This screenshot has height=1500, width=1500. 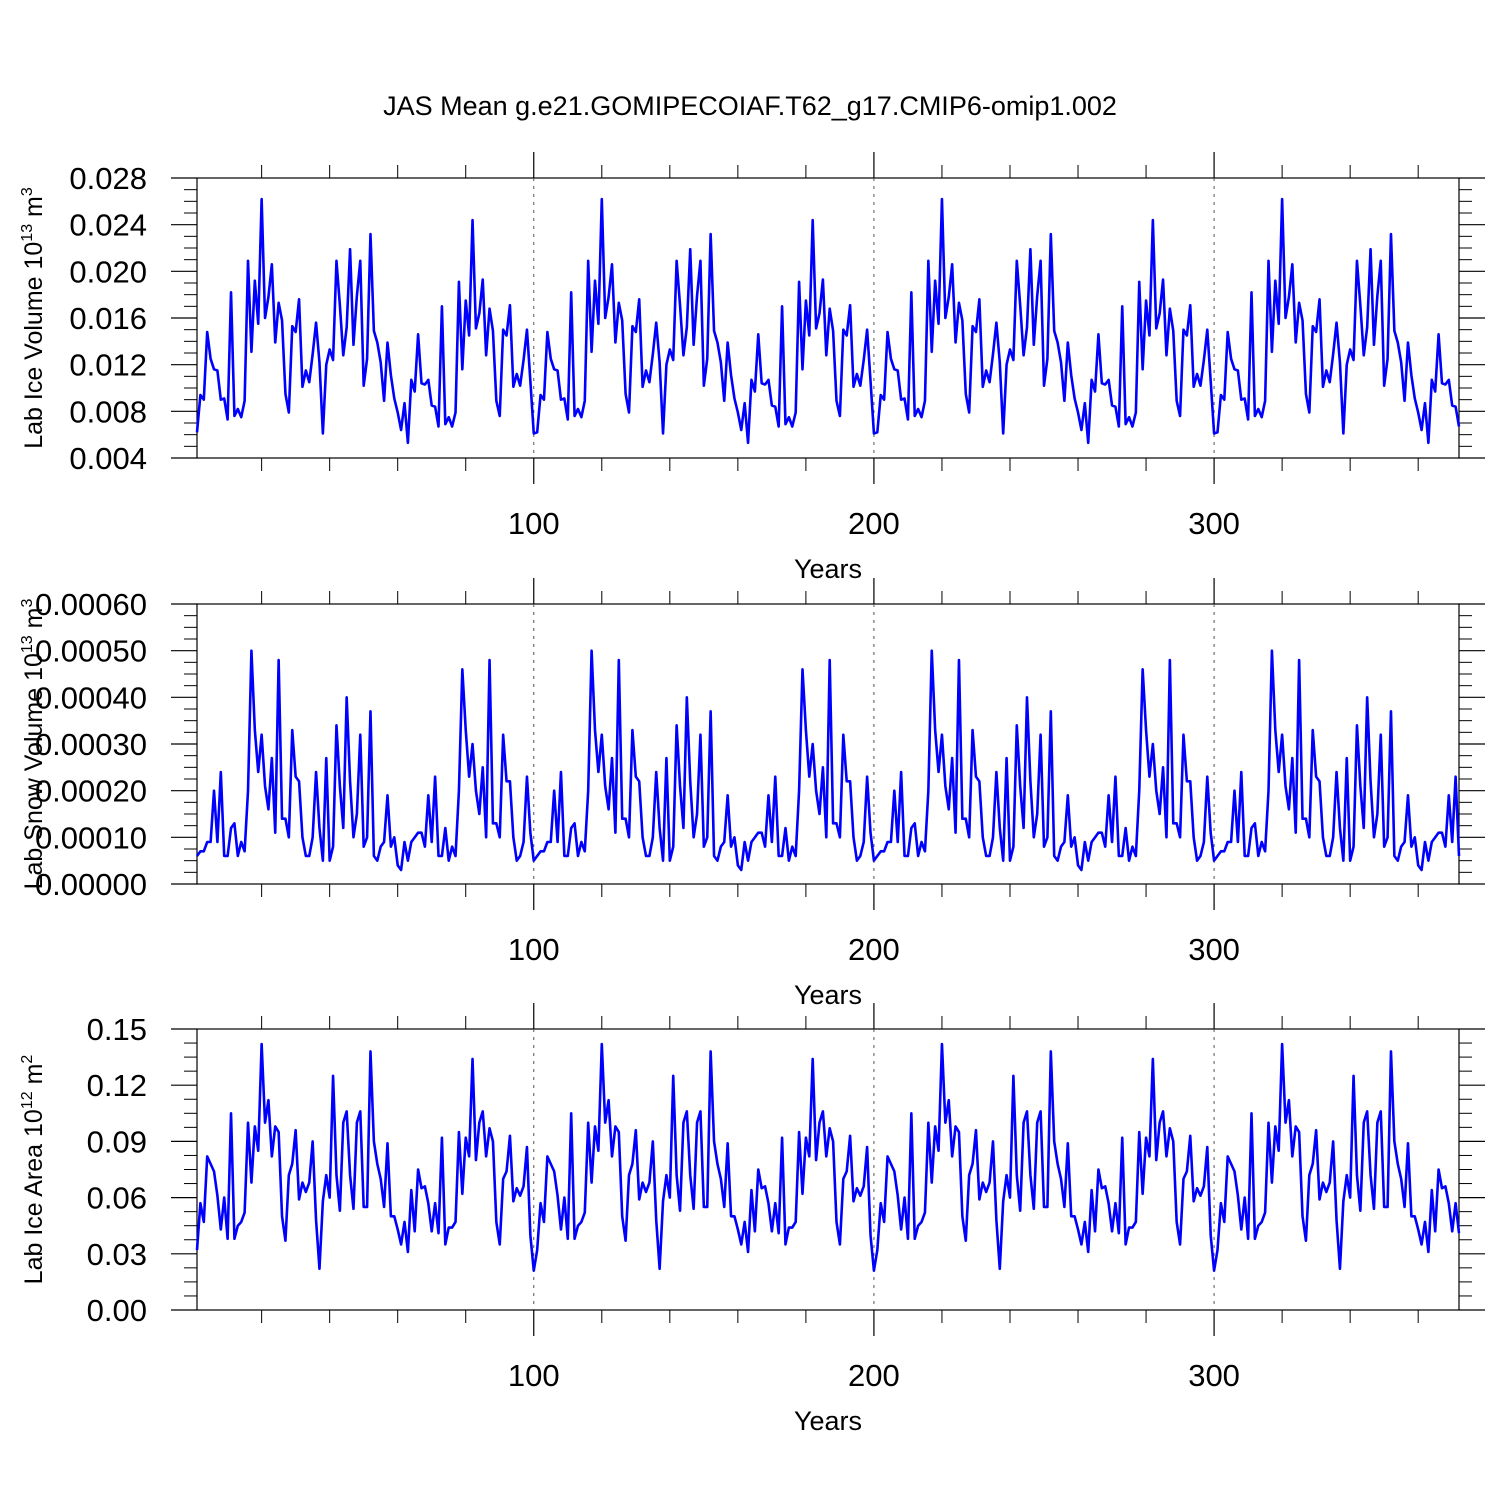 What do you see at coordinates (108, 225) in the screenshot?
I see `y-tick-label: 0.024` at bounding box center [108, 225].